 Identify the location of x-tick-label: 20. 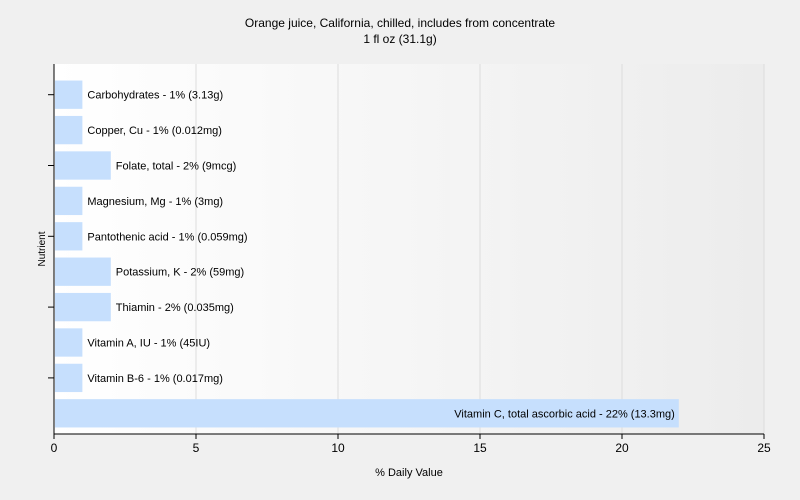
(622, 448).